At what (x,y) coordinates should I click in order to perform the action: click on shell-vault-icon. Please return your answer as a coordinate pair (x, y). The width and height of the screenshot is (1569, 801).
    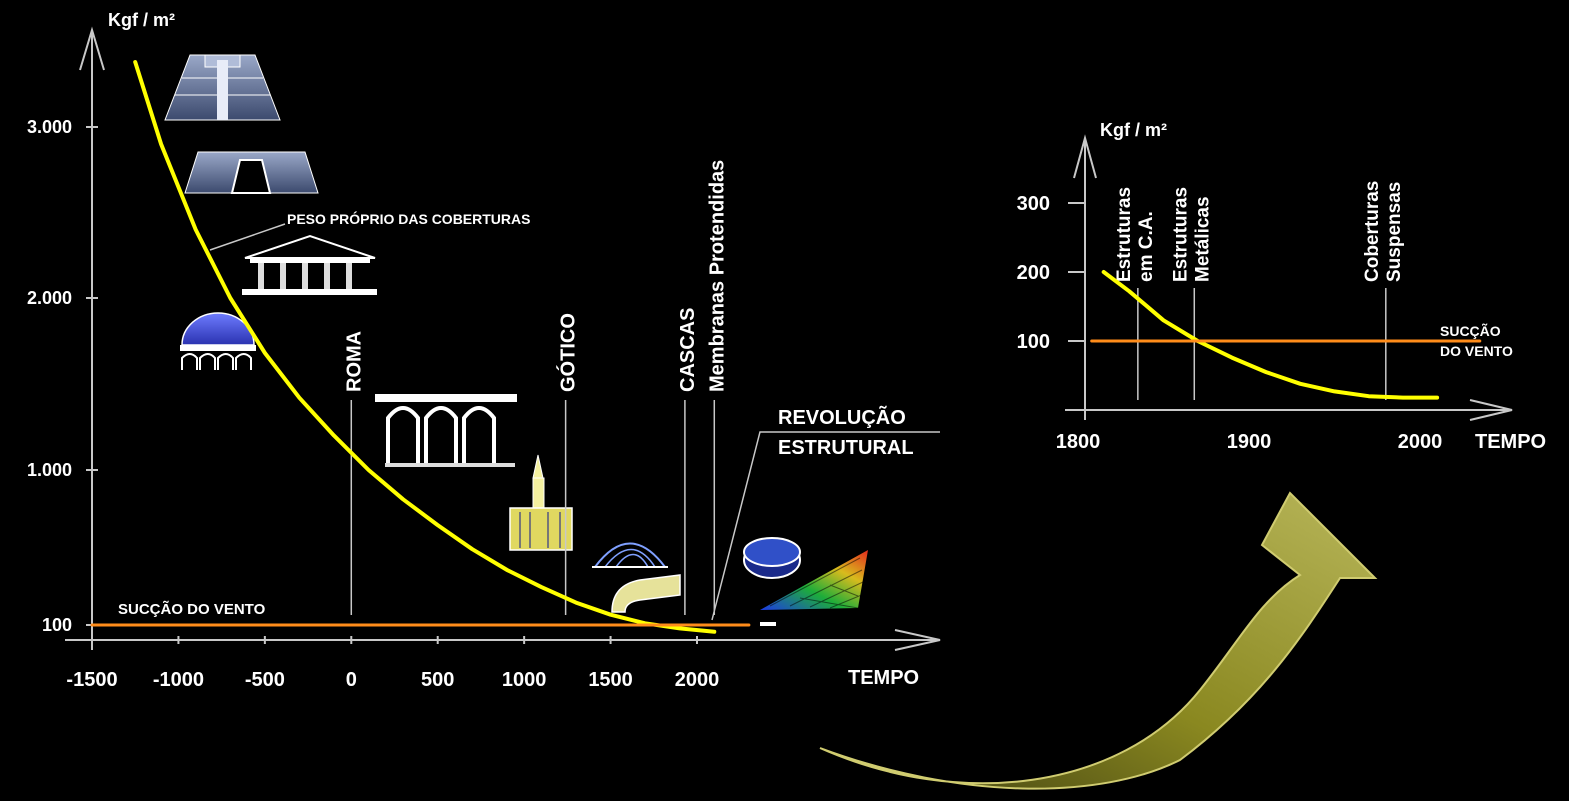
    Looking at the image, I should click on (646, 593).